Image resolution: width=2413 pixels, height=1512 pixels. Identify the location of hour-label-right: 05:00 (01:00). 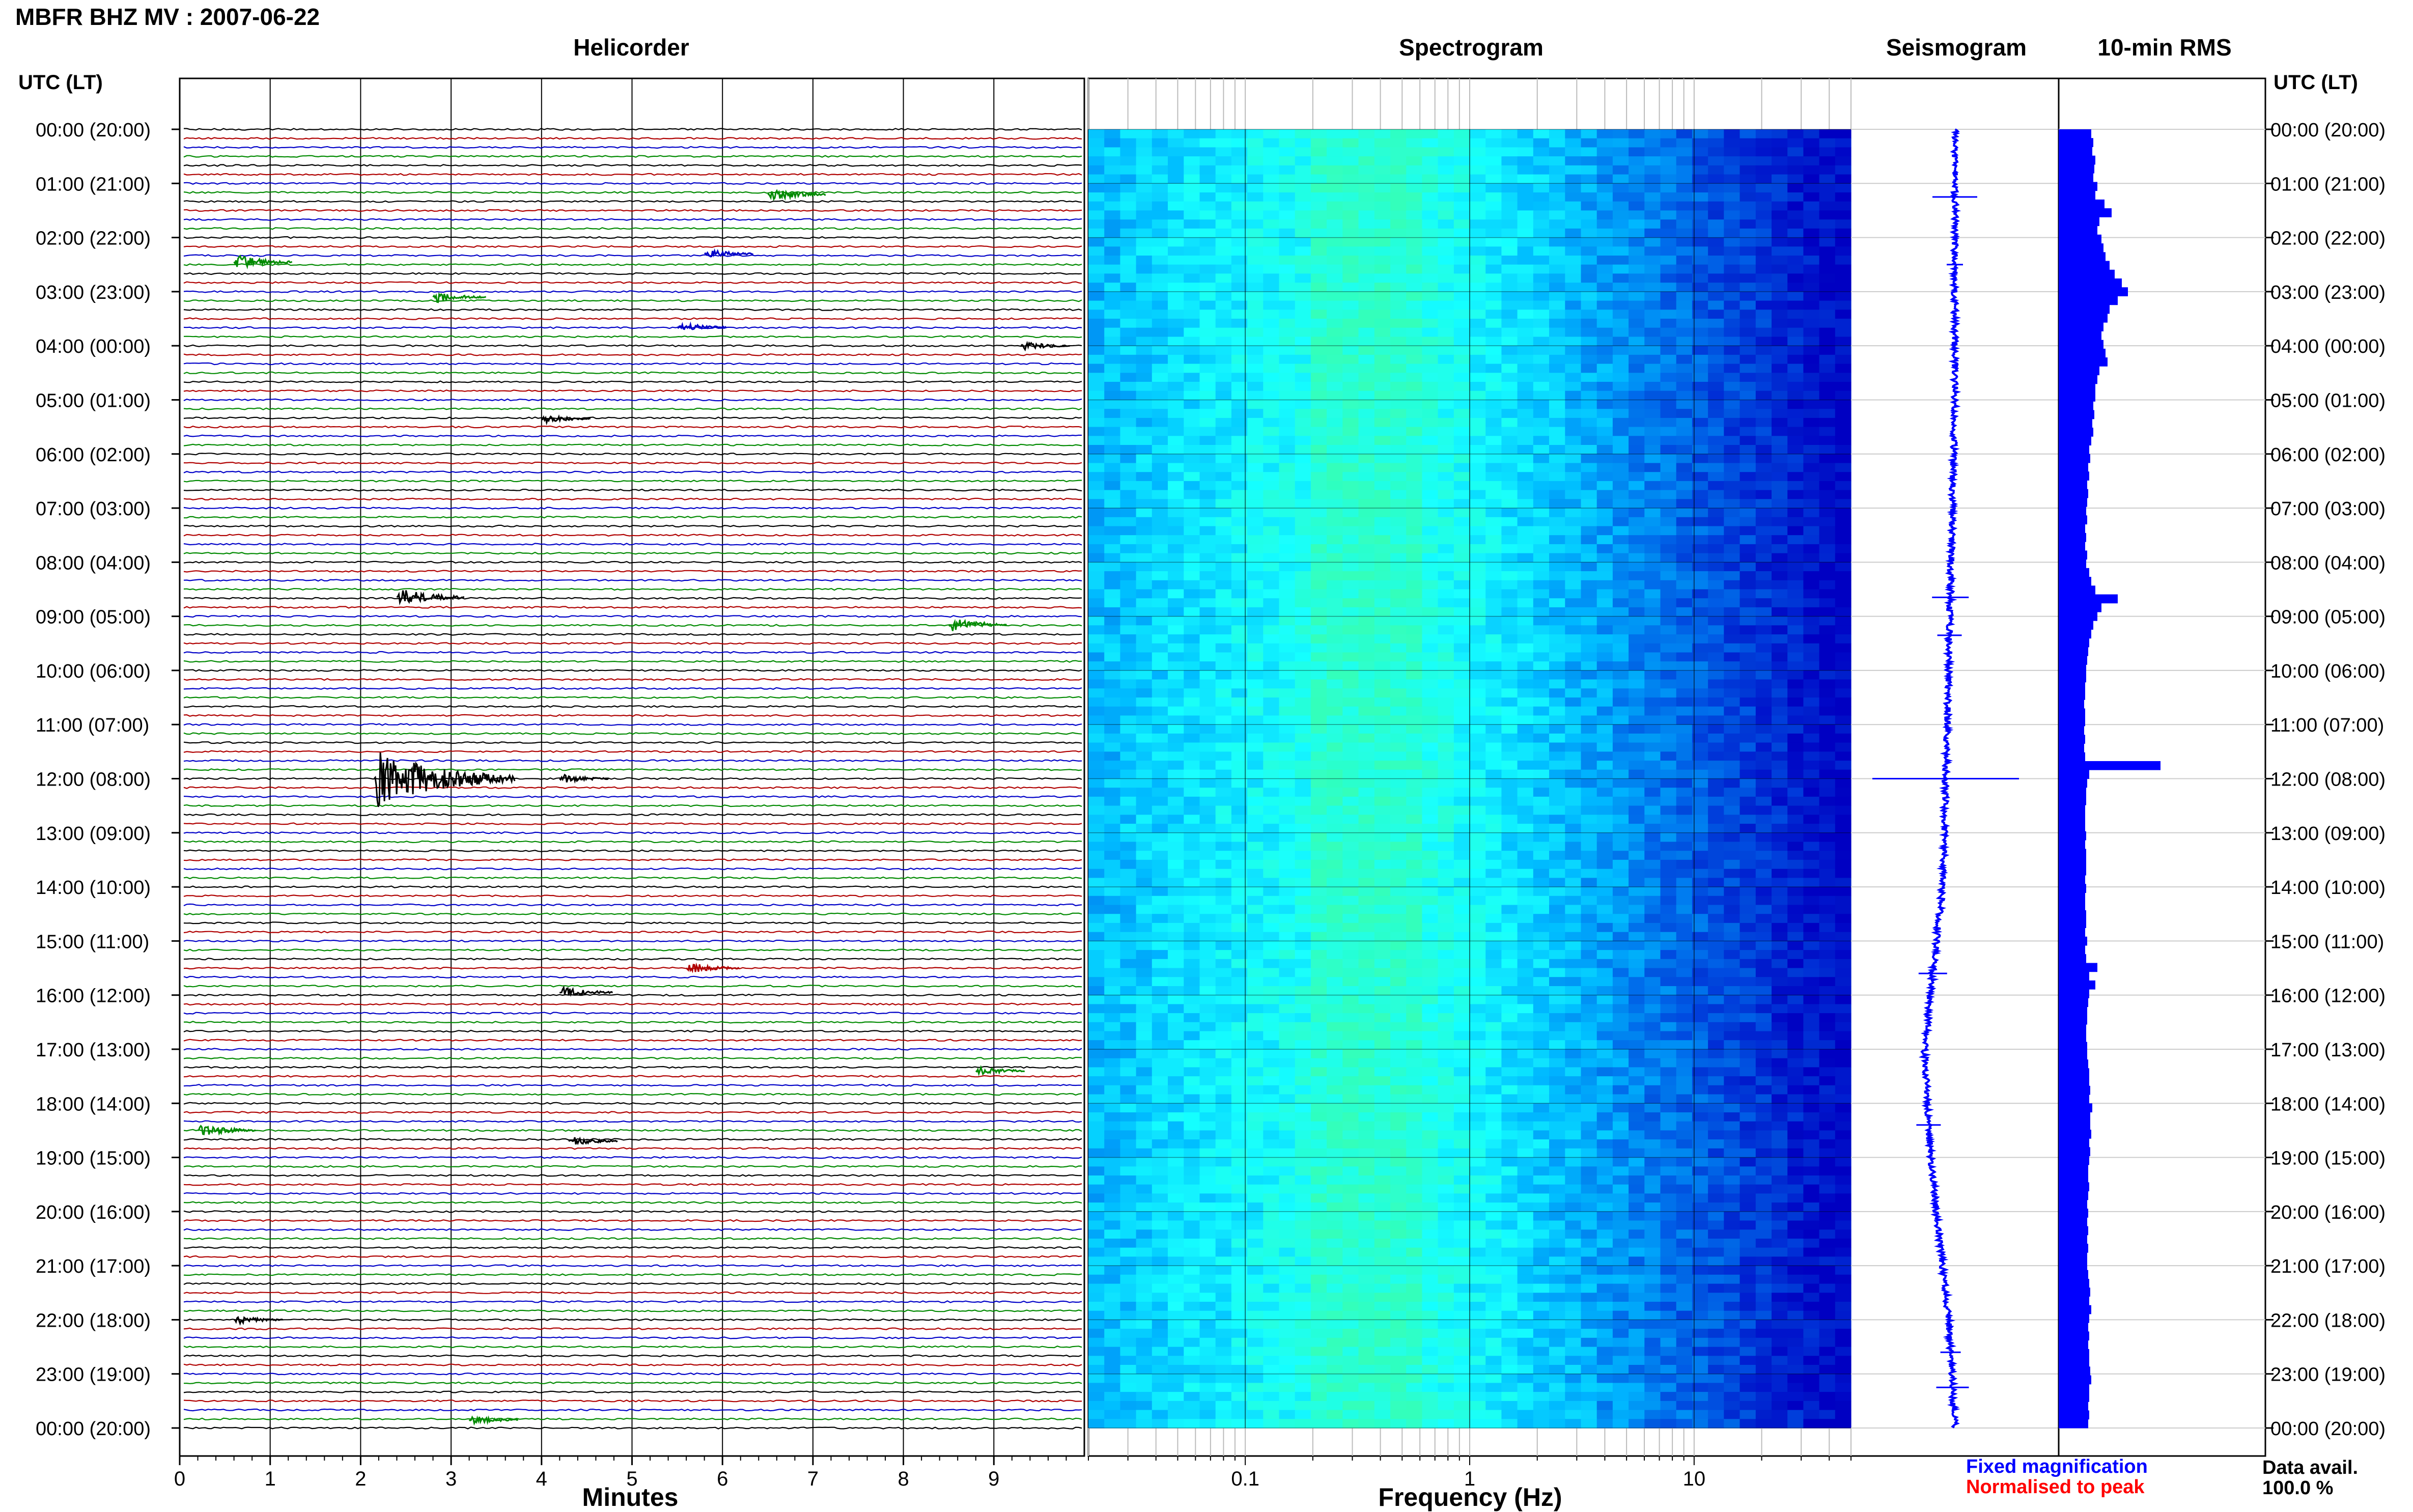
(2328, 400).